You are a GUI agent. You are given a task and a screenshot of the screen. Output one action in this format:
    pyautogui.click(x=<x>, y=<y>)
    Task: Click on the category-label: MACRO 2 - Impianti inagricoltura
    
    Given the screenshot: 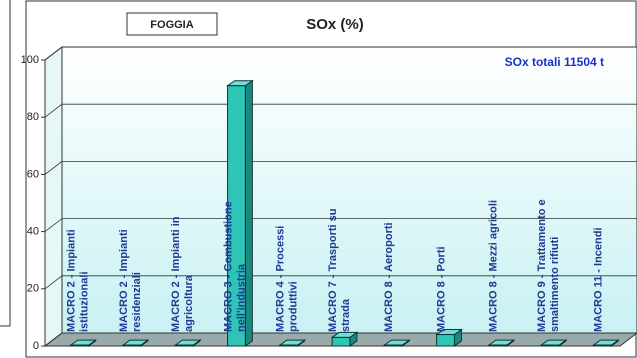 What is the action you would take?
    pyautogui.click(x=182, y=274)
    